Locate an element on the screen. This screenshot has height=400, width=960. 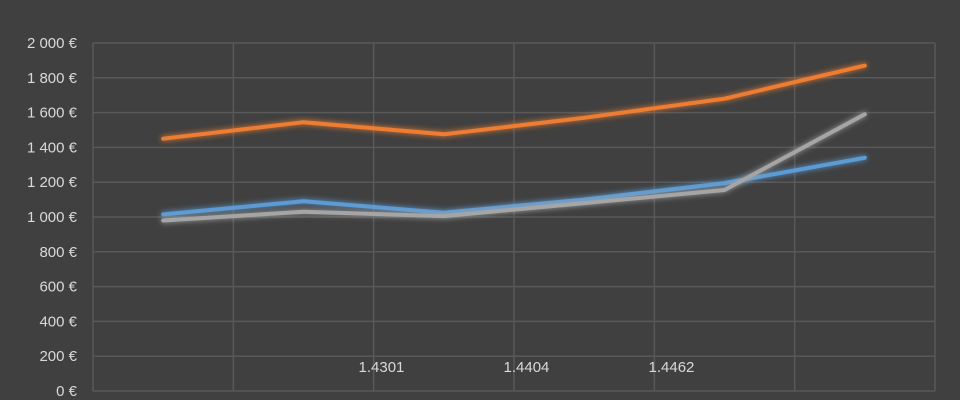
legend-item-1.4462: 1.4462 is located at coordinates (645, 367).